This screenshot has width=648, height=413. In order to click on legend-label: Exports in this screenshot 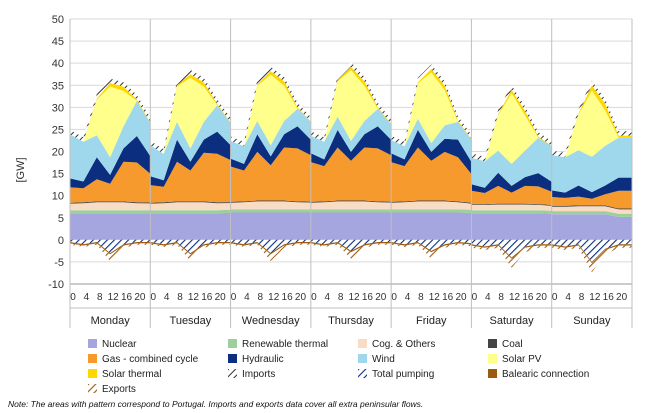, I will do `click(119, 389)`.